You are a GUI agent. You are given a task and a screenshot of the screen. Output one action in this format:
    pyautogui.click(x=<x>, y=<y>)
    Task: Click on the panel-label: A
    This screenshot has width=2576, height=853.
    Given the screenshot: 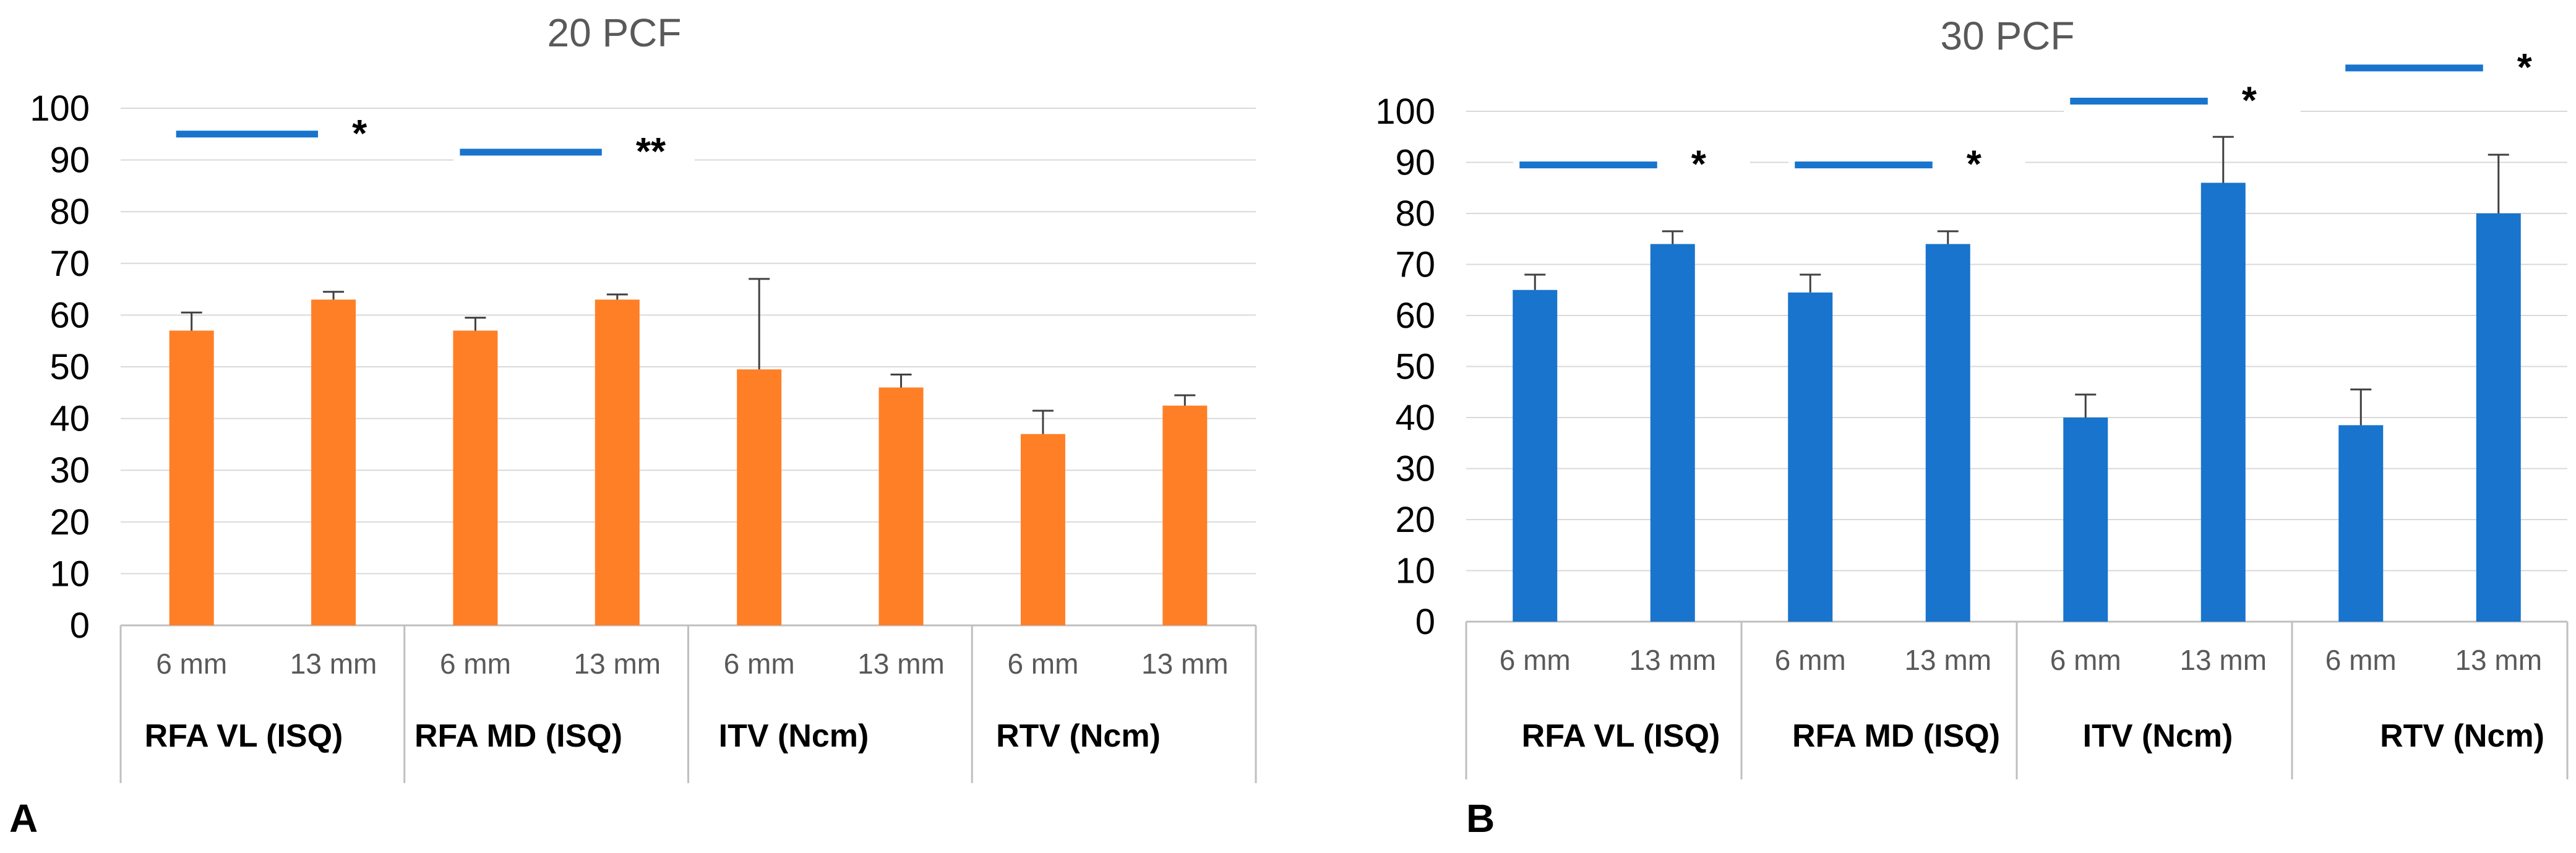 What is the action you would take?
    pyautogui.click(x=23, y=818)
    